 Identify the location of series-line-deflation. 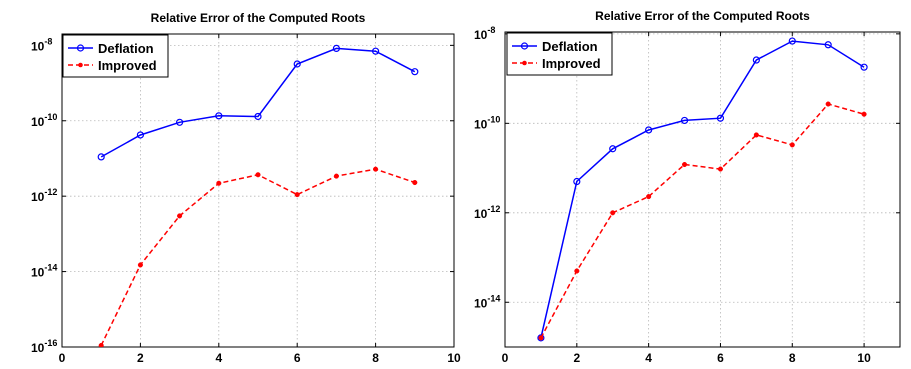
(258, 102).